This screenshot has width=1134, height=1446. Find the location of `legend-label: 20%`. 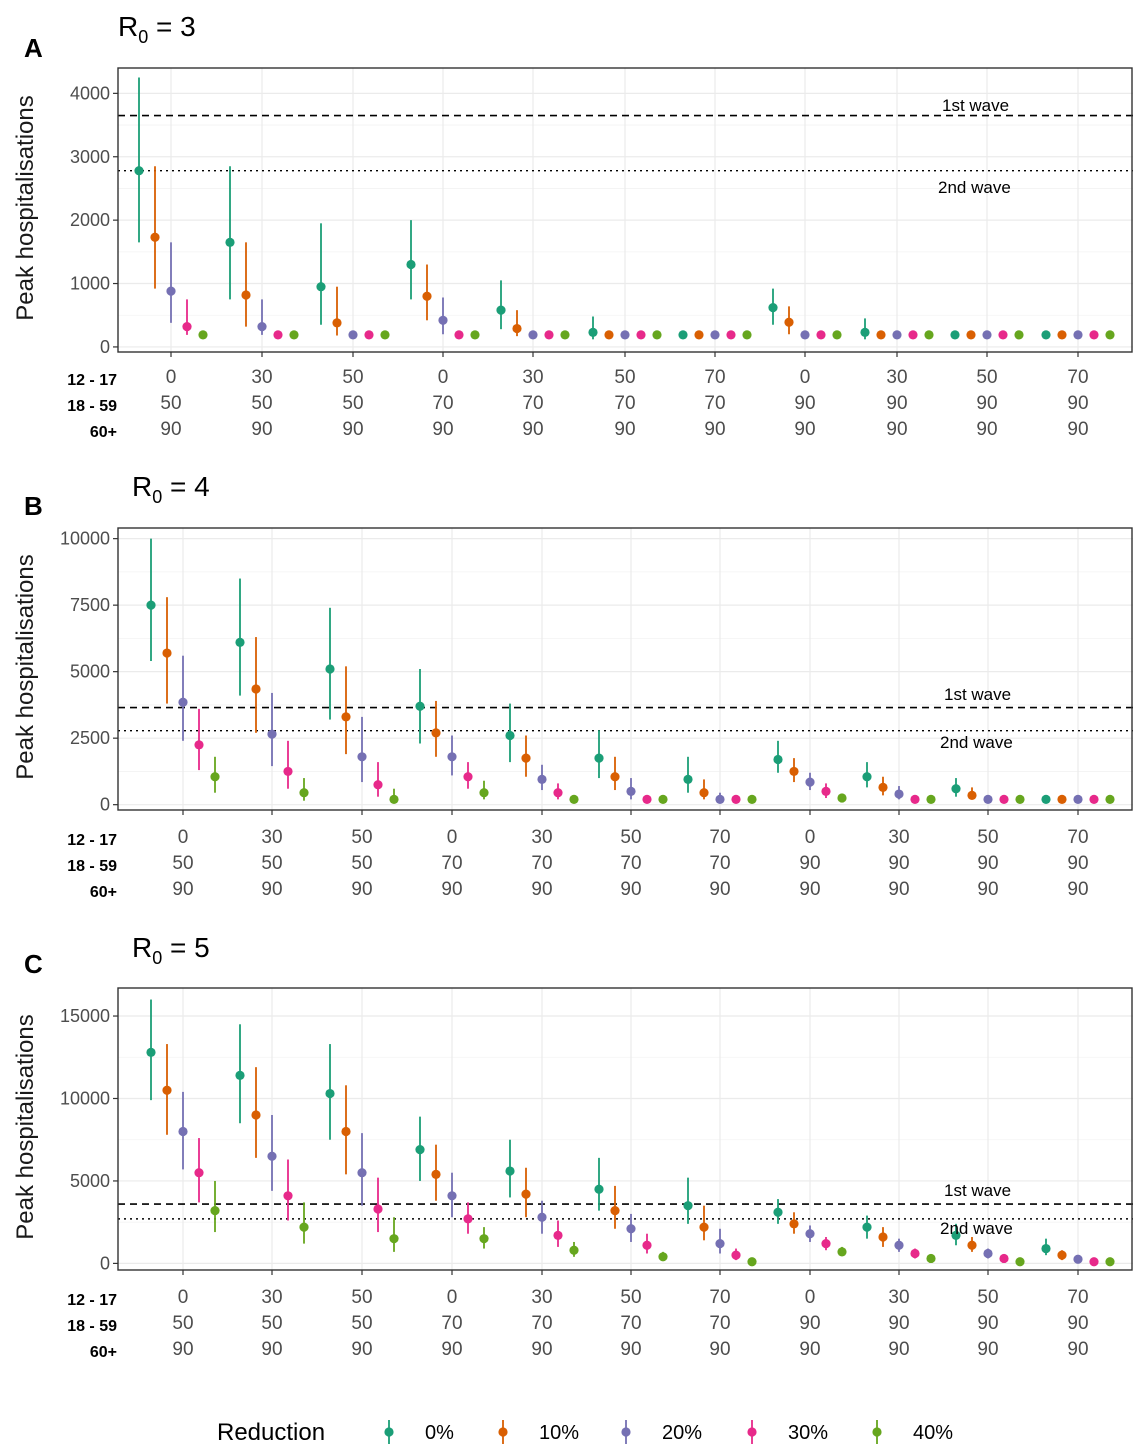

legend-label: 20% is located at coordinates (682, 1433).